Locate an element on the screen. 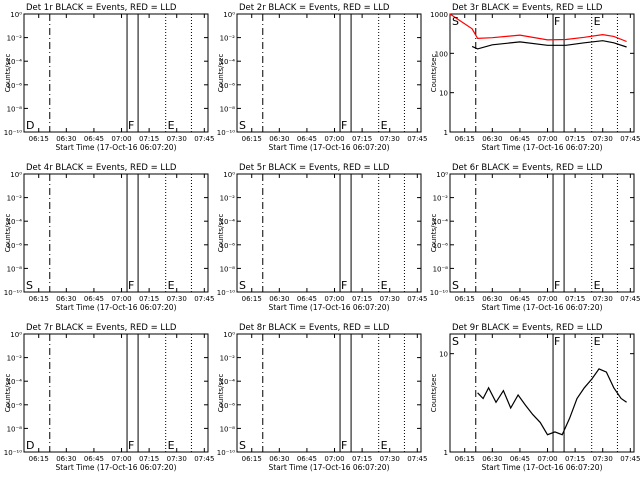  panel-title: Det 5r BLACK = Events, RED = LLD is located at coordinates (314, 168).